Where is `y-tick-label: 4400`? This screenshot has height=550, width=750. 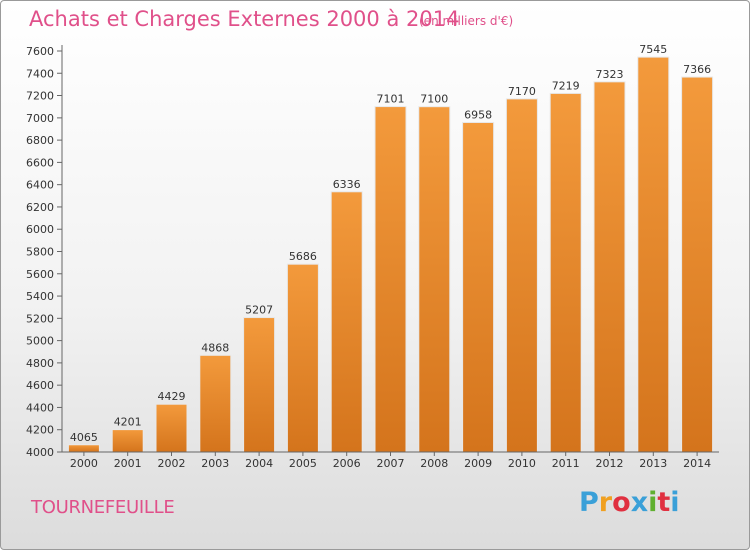
y-tick-label: 4400 is located at coordinates (40, 407).